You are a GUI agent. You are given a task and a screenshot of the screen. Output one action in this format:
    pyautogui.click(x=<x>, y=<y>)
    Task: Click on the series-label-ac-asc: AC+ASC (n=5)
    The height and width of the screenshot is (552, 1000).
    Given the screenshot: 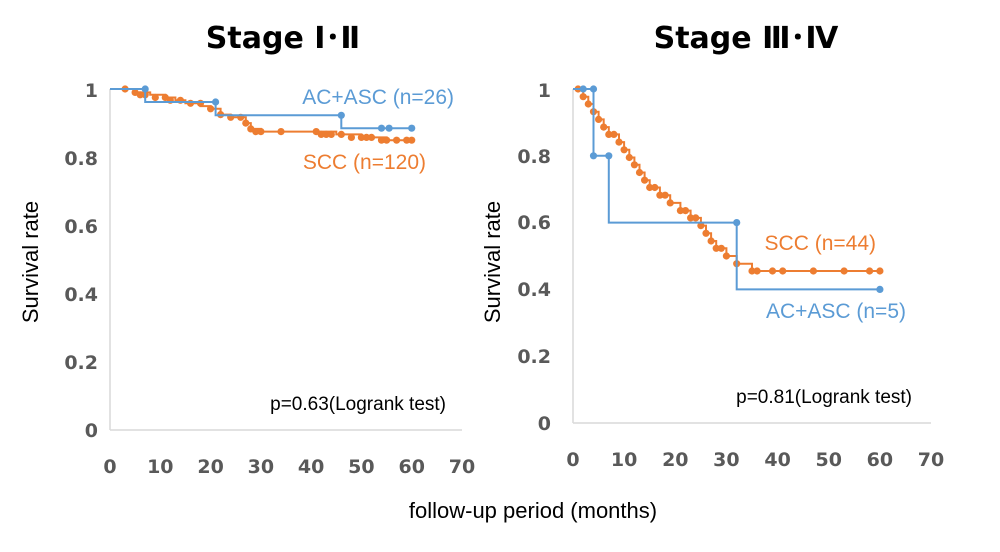 What is the action you would take?
    pyautogui.click(x=836, y=311)
    